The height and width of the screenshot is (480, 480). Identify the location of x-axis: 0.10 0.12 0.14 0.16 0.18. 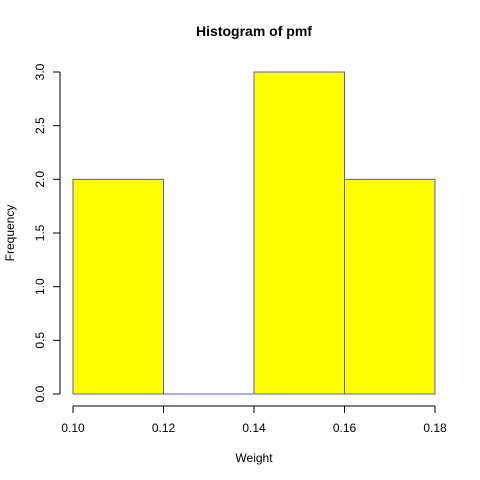
(254, 420).